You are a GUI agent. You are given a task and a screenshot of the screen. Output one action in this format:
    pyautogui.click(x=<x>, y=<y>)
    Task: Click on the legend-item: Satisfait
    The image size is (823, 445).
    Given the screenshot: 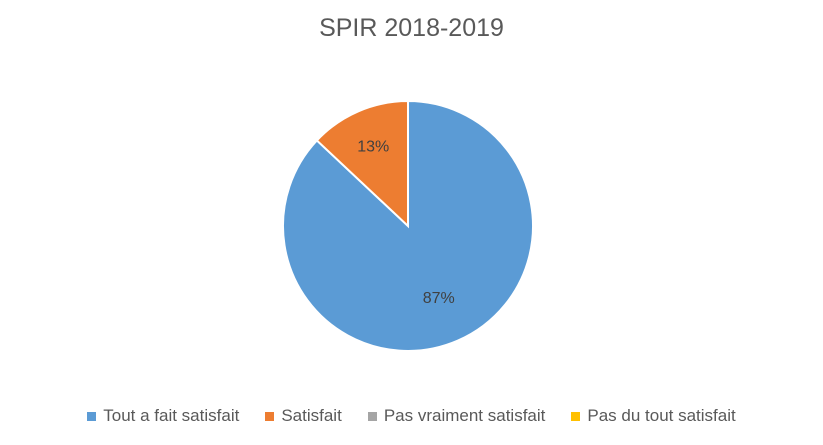 What is the action you would take?
    pyautogui.click(x=303, y=416)
    